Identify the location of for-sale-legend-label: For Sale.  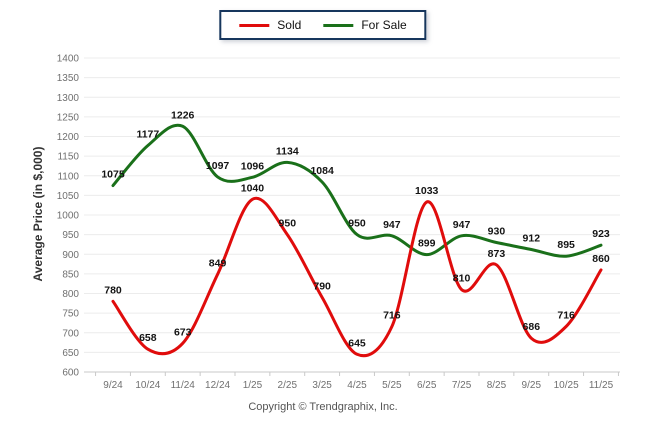
(384, 25).